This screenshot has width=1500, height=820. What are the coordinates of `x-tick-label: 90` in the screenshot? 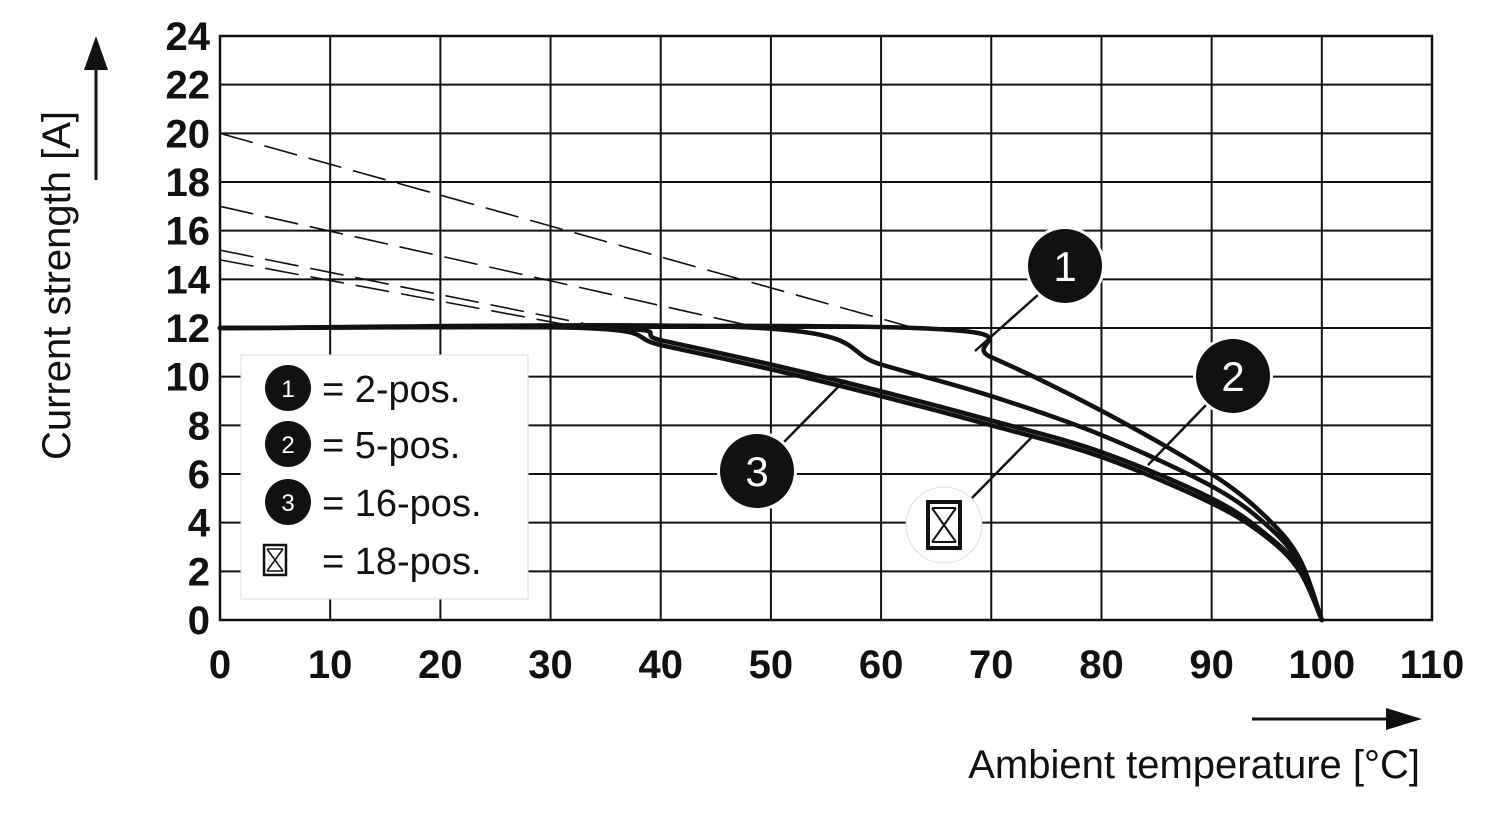 It's located at (1211, 665).